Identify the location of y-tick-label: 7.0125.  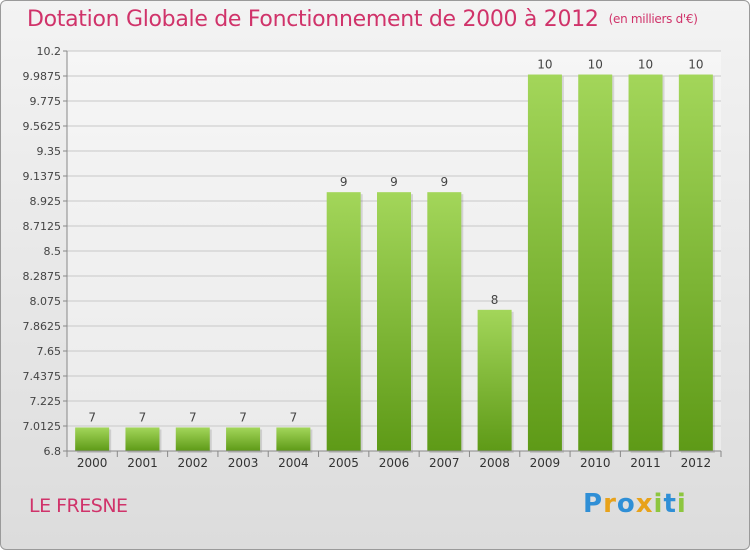
(42, 426).